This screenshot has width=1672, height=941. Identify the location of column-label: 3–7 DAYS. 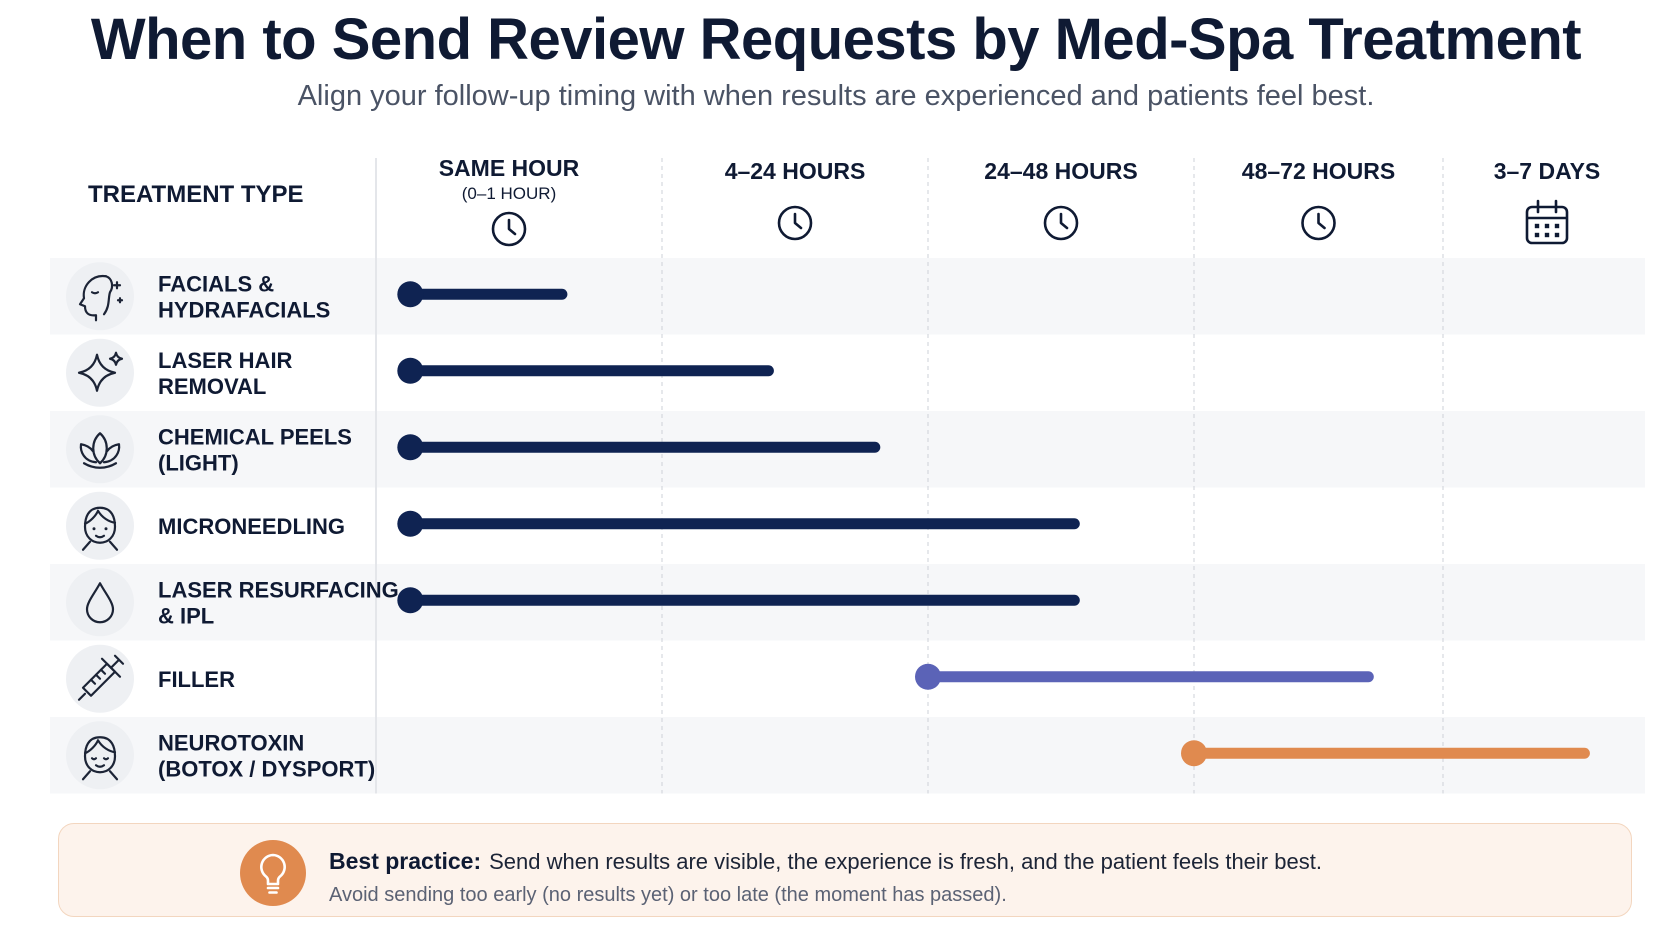
(1547, 171).